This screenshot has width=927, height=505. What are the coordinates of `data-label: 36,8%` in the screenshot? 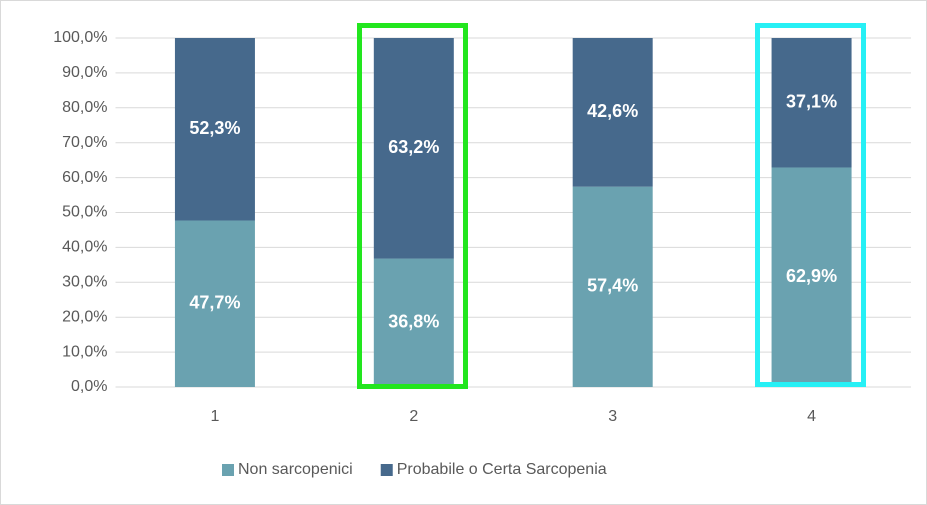 It's located at (413, 322).